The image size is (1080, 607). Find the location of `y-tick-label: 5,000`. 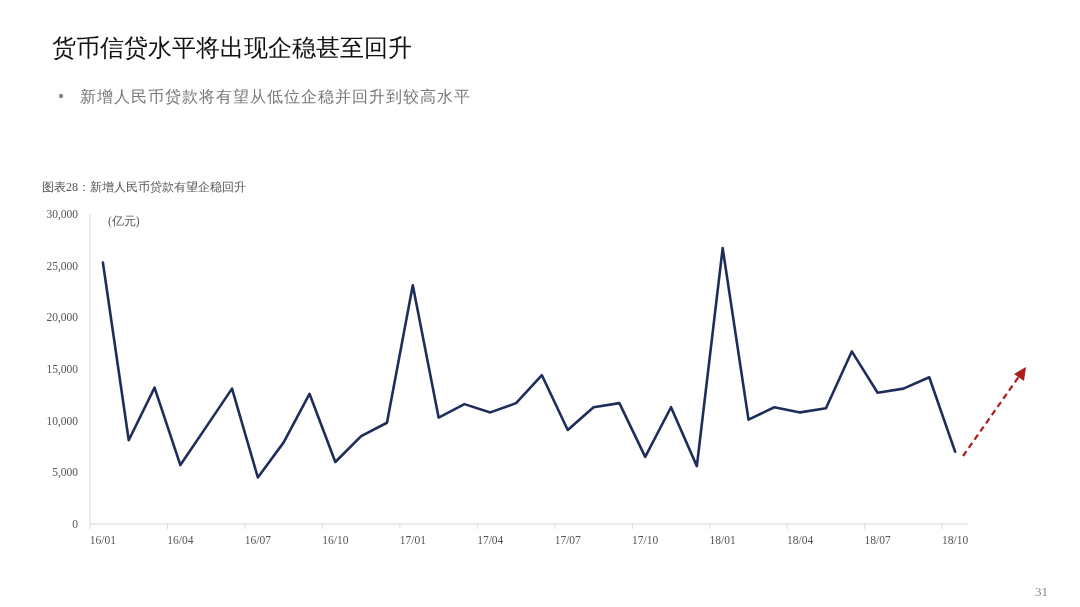

y-tick-label: 5,000 is located at coordinates (65, 473).